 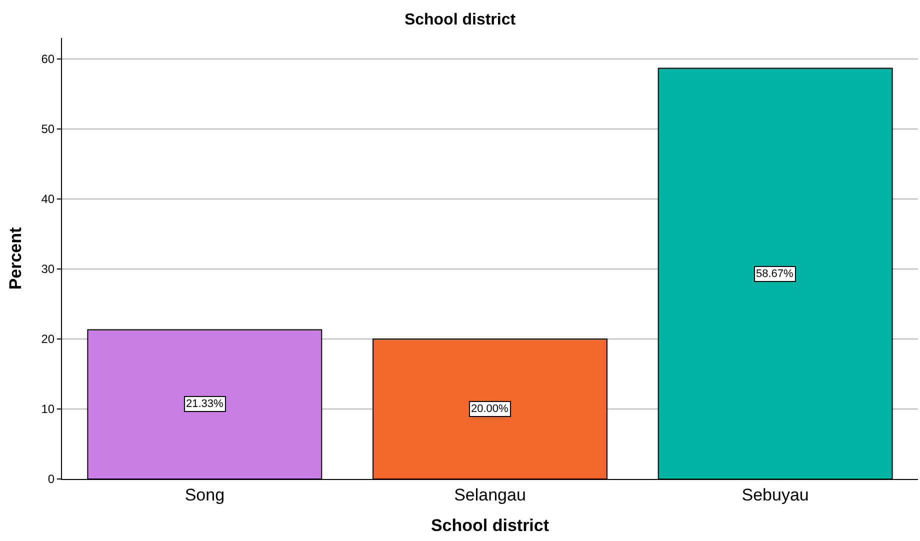 What do you see at coordinates (490, 525) in the screenshot?
I see `x-axis-title: School district` at bounding box center [490, 525].